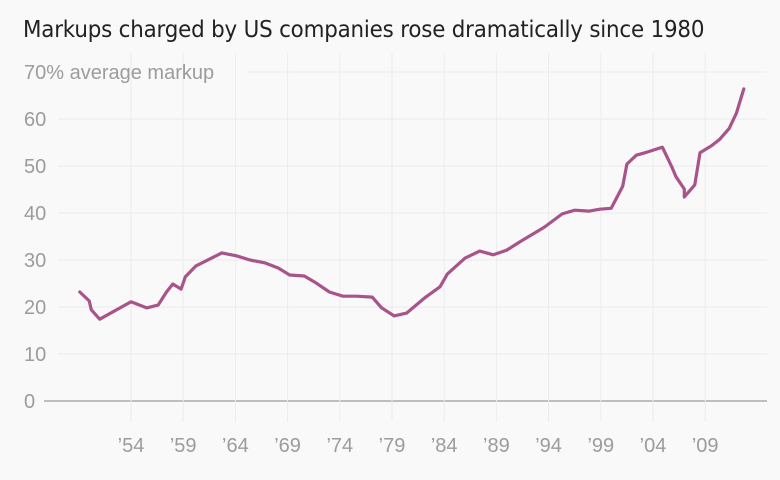 Image resolution: width=780 pixels, height=480 pixels. What do you see at coordinates (235, 446) in the screenshot?
I see `x-tick-label: ’64` at bounding box center [235, 446].